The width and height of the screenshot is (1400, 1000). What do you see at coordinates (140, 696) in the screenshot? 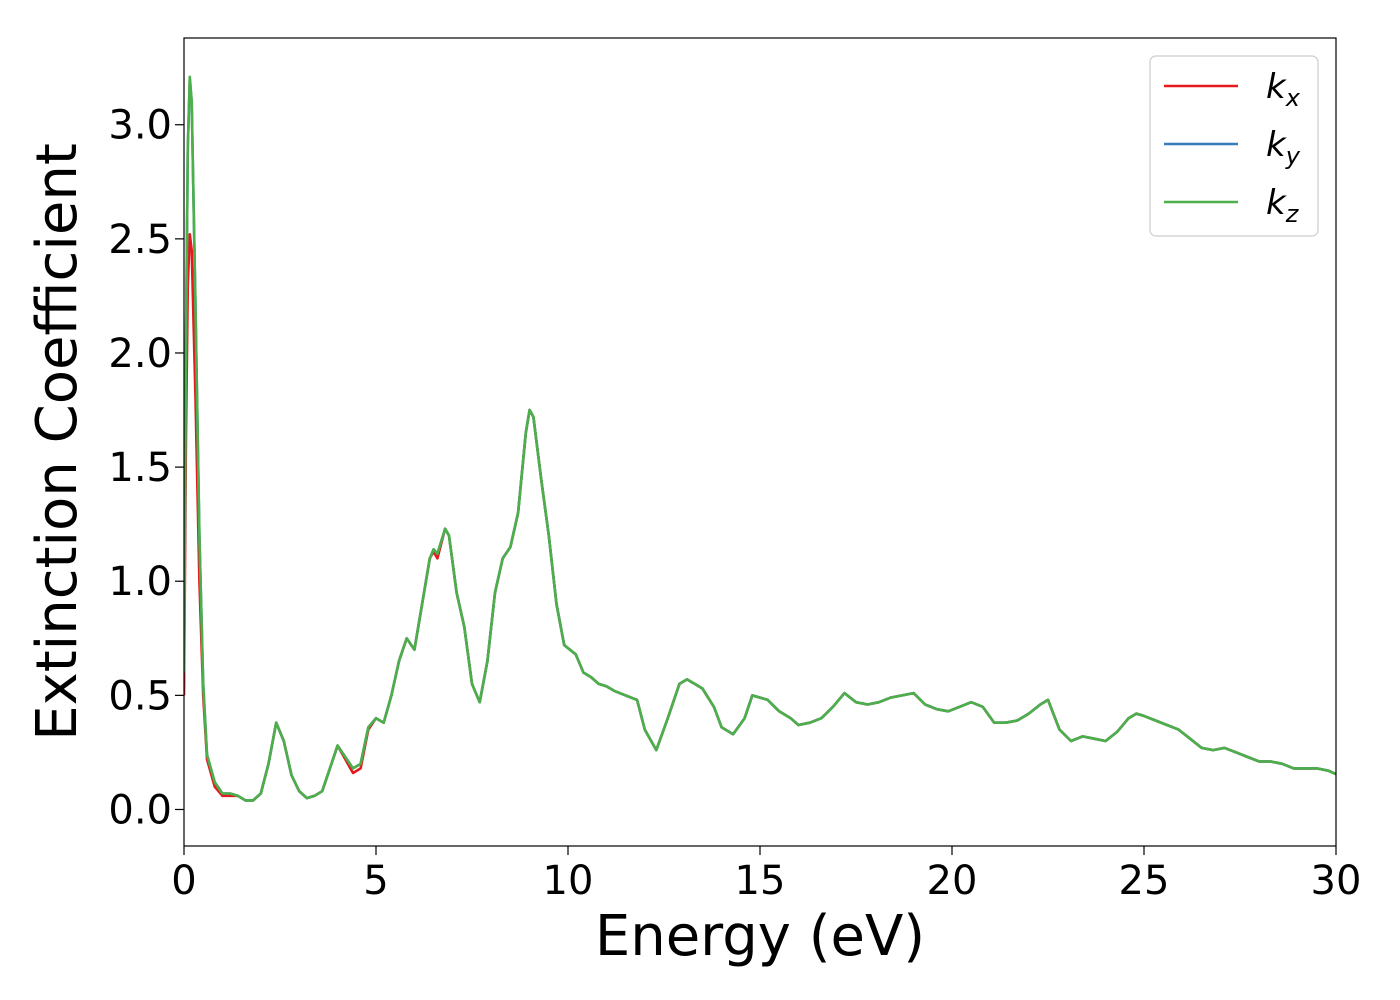
I see `y-tick-label: 0.5` at bounding box center [140, 696].